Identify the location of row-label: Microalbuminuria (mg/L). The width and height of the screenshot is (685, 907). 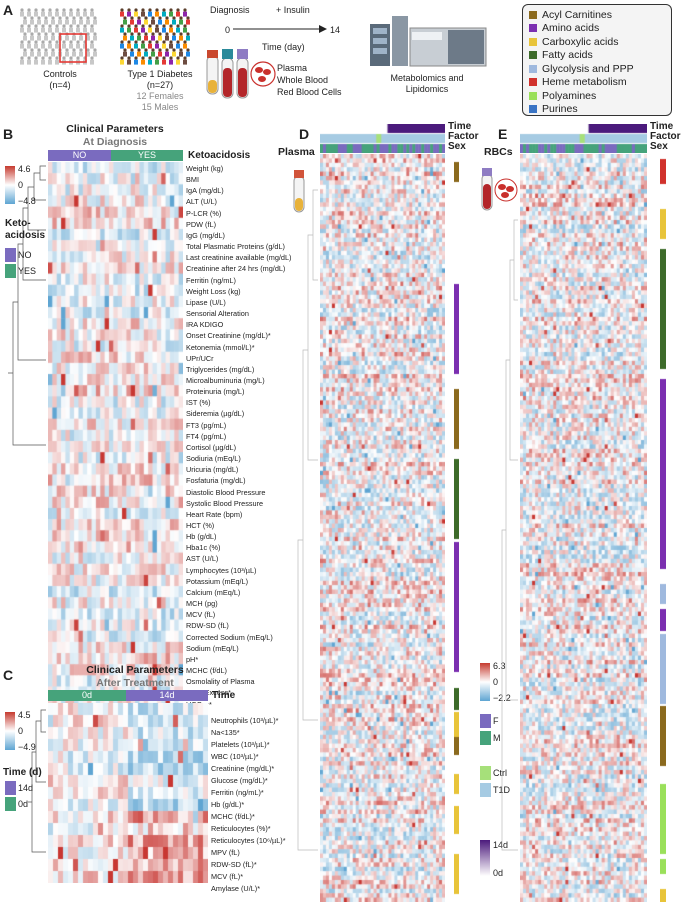
(225, 380).